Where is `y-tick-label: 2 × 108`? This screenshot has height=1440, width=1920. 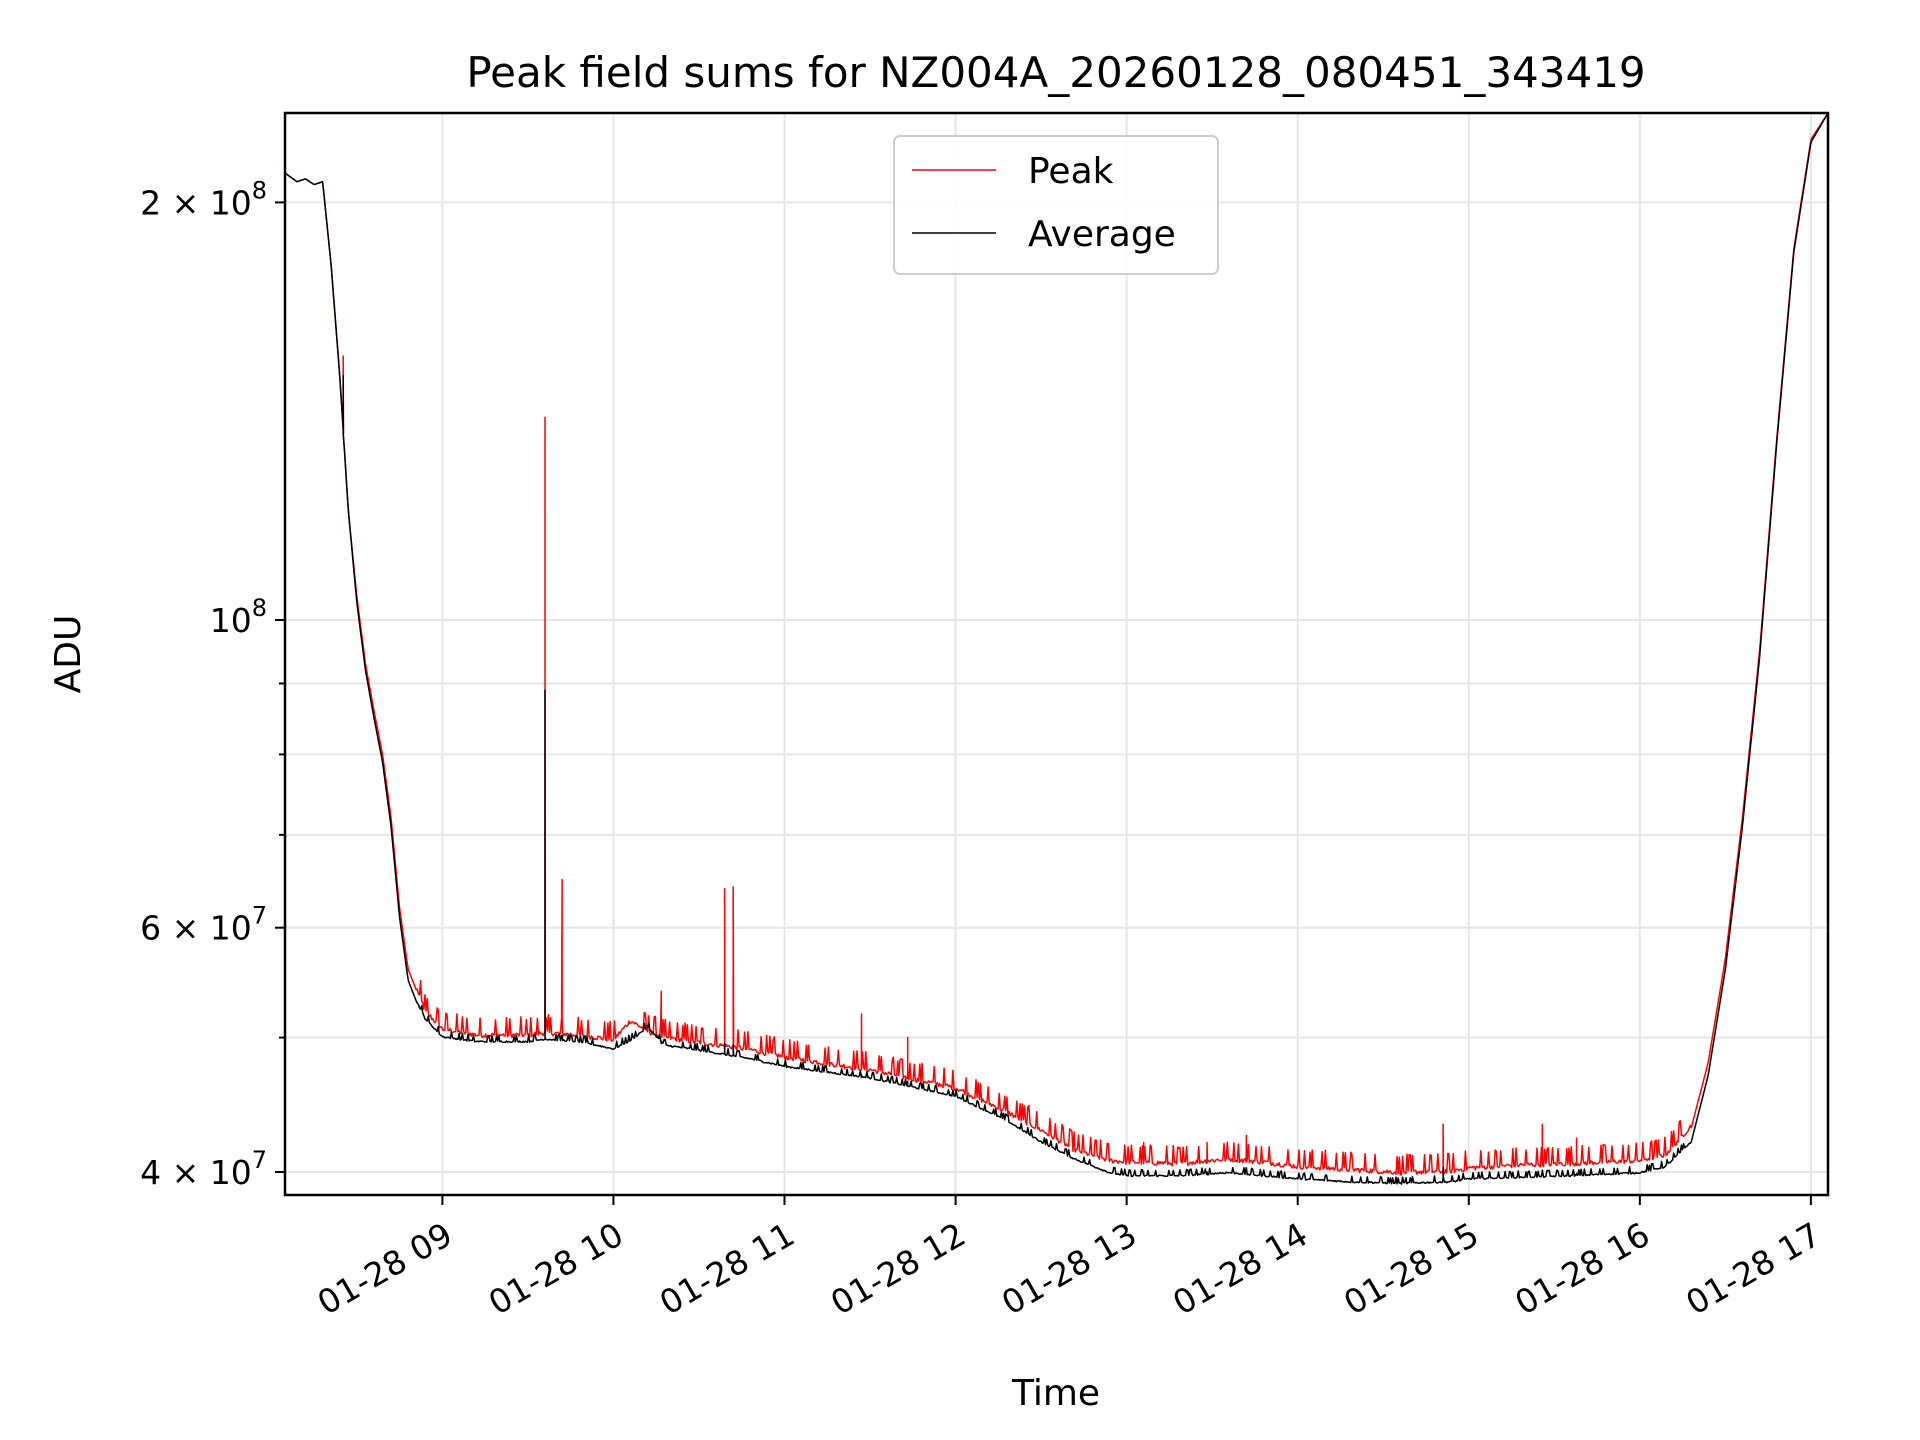 y-tick-label: 2 × 108 is located at coordinates (203, 199).